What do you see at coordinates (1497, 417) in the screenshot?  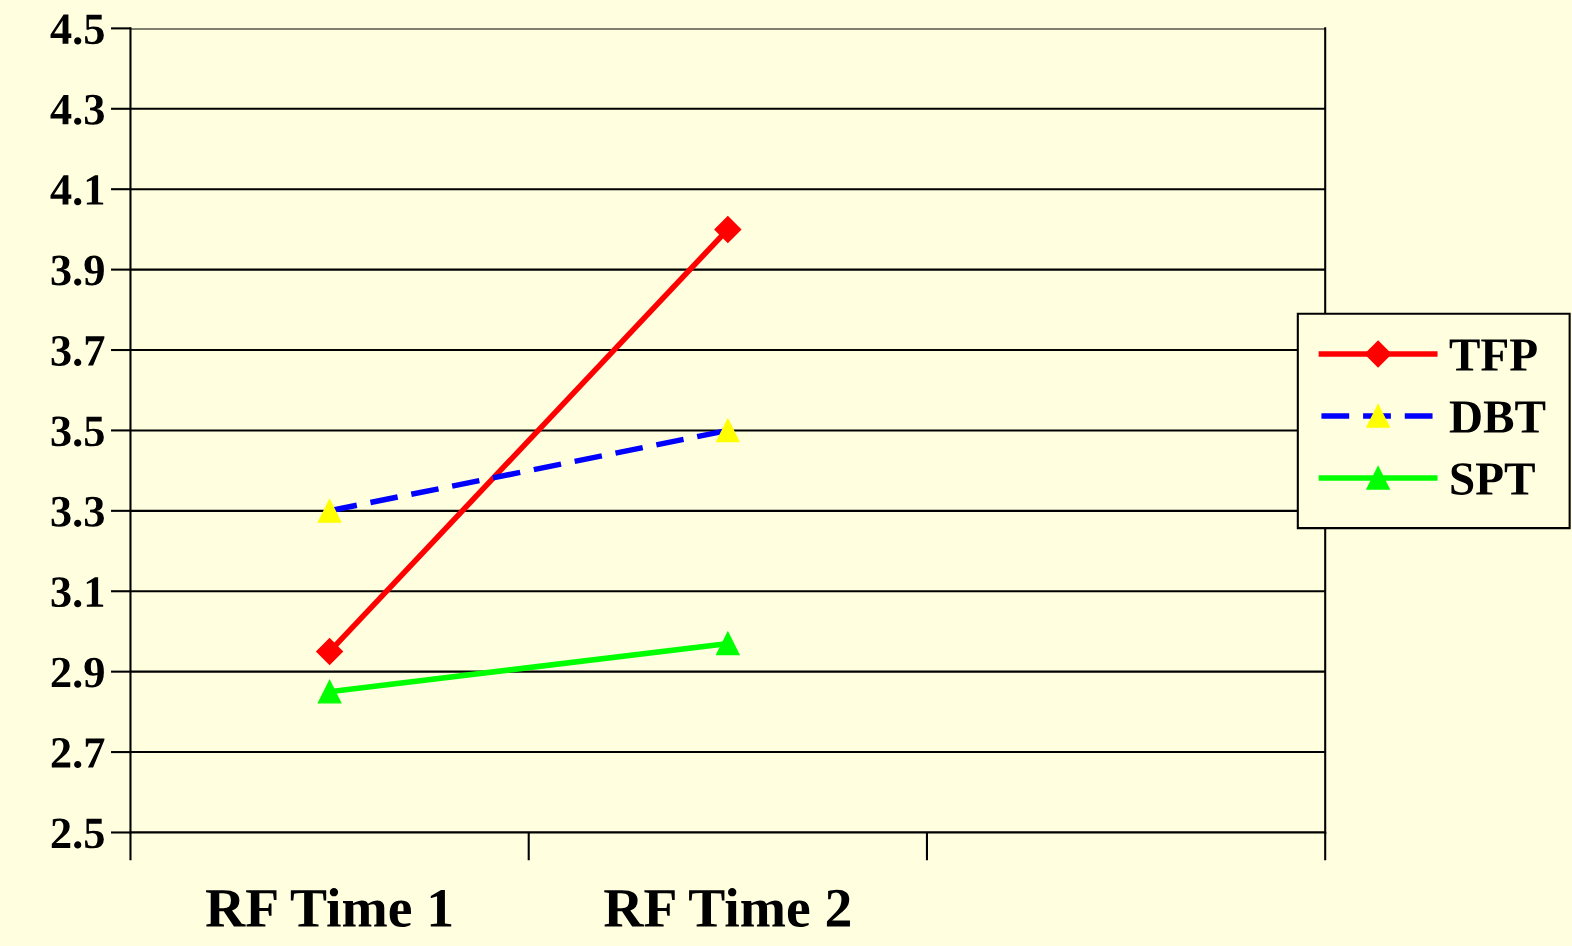 I see `legend-label: DBT` at bounding box center [1497, 417].